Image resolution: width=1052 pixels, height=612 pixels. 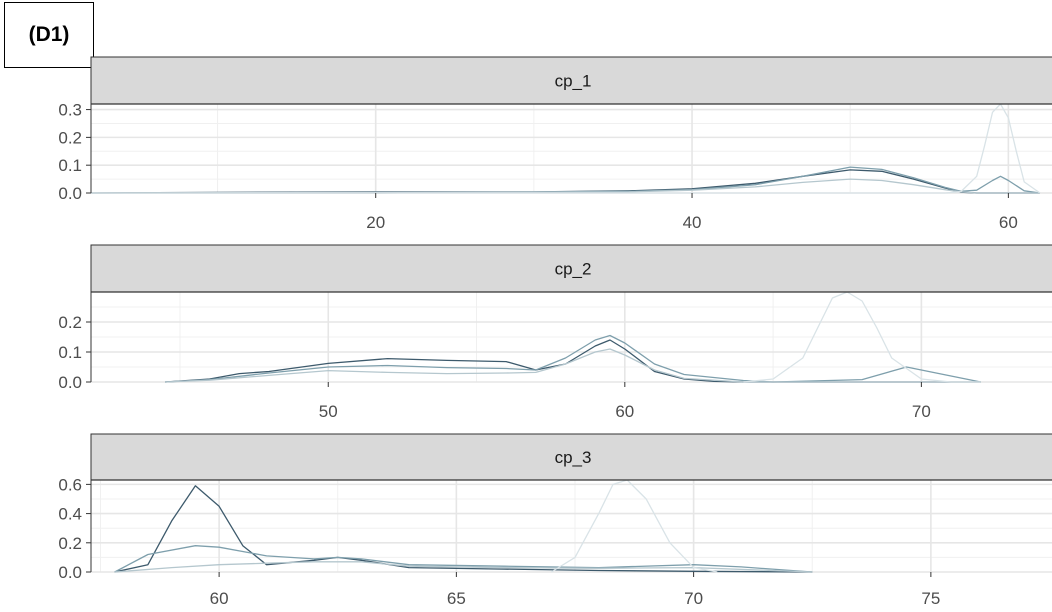 I want to click on x-tick-label: 65, so click(x=456, y=598).